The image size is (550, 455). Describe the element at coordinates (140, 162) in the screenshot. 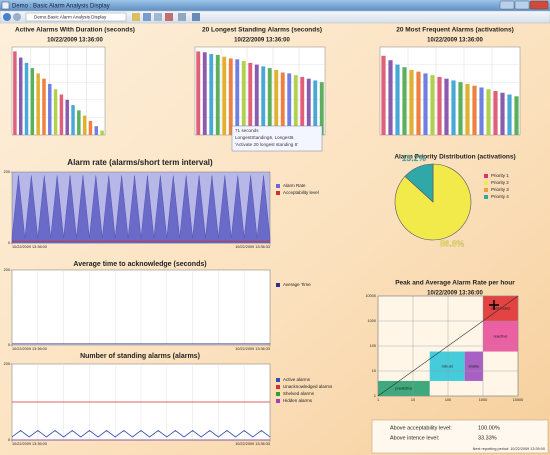

I see `chart-title: Alarm rate (alarms/short term interval)` at that location.